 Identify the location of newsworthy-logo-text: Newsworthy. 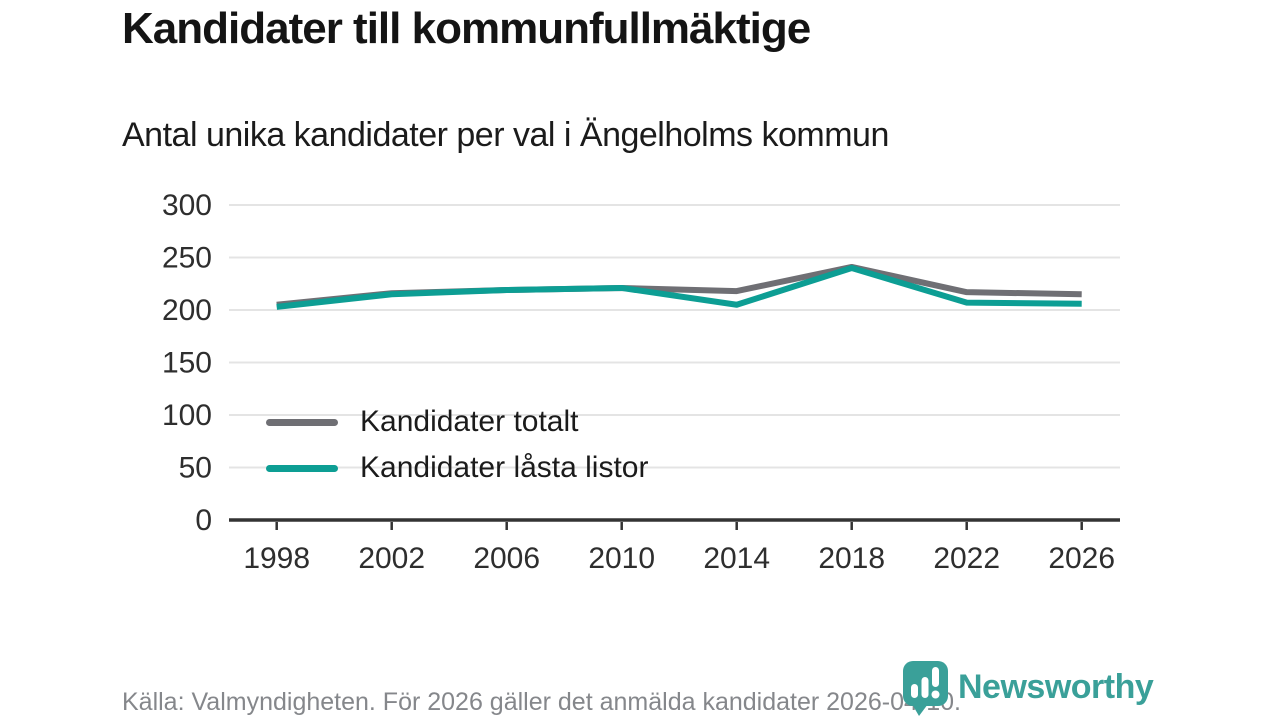
(1056, 687).